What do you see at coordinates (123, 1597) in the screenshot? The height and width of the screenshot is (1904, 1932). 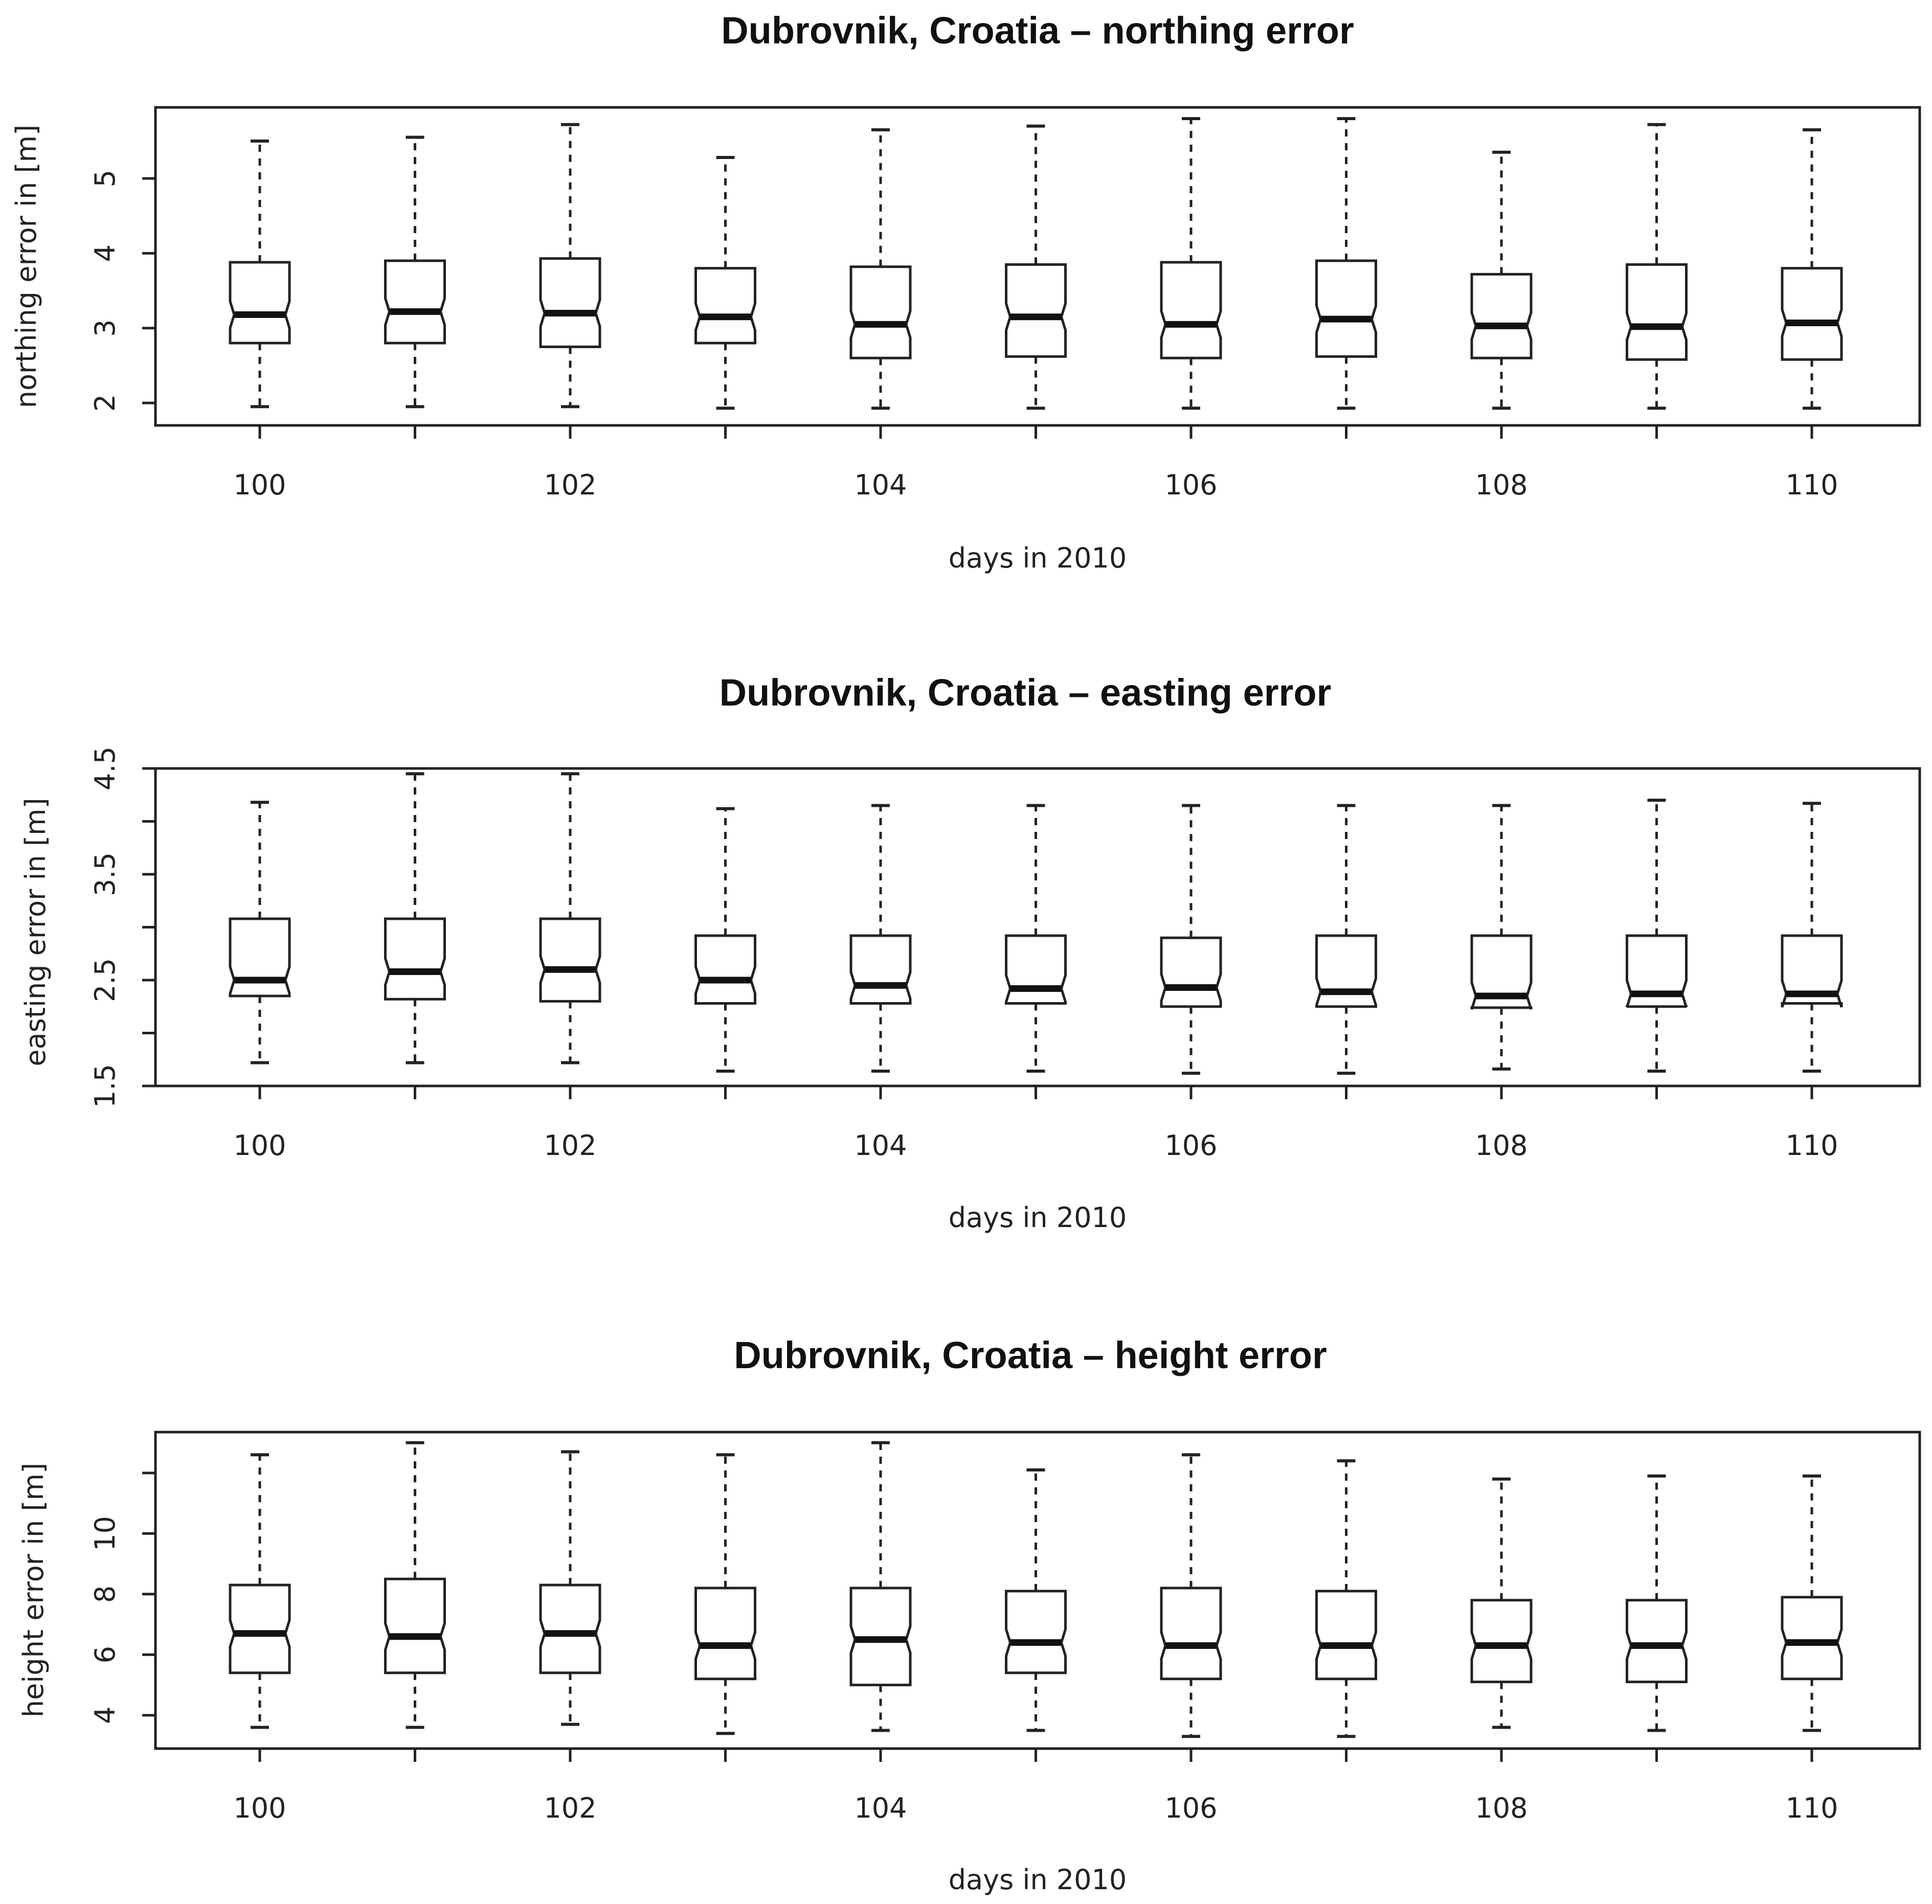 I see `y-axis: 4 6 8 10` at bounding box center [123, 1597].